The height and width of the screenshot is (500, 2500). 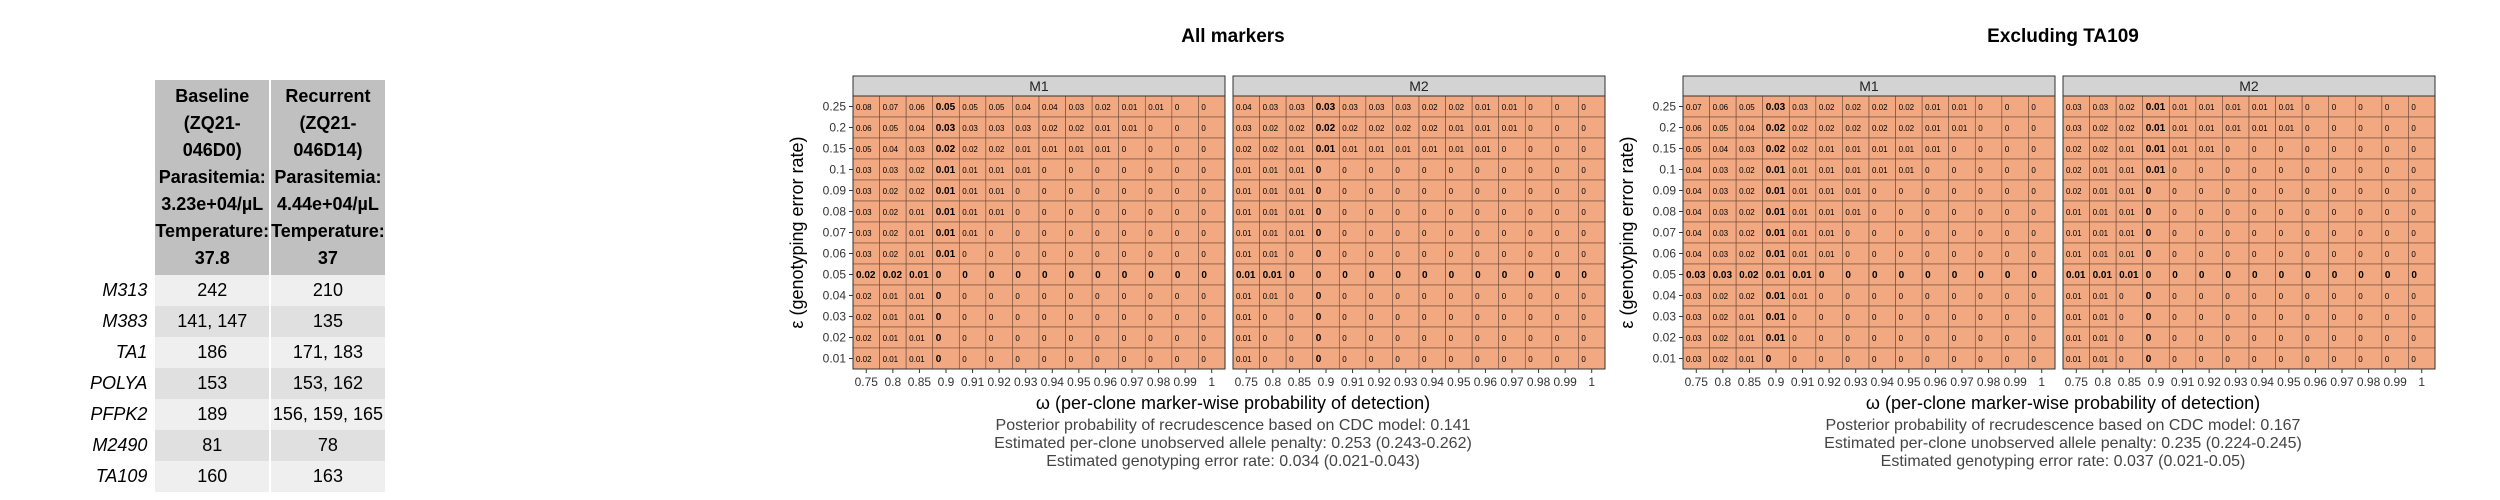 What do you see at coordinates (1856, 382) in the screenshot?
I see `x-tick-label: 0.93` at bounding box center [1856, 382].